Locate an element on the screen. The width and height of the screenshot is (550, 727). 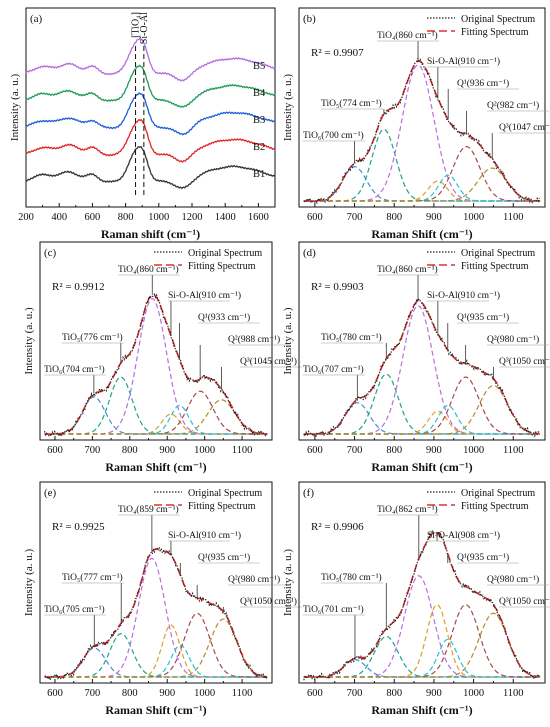
peak-label: Q³(1050 cm⁻¹) is located at coordinates (524, 361).